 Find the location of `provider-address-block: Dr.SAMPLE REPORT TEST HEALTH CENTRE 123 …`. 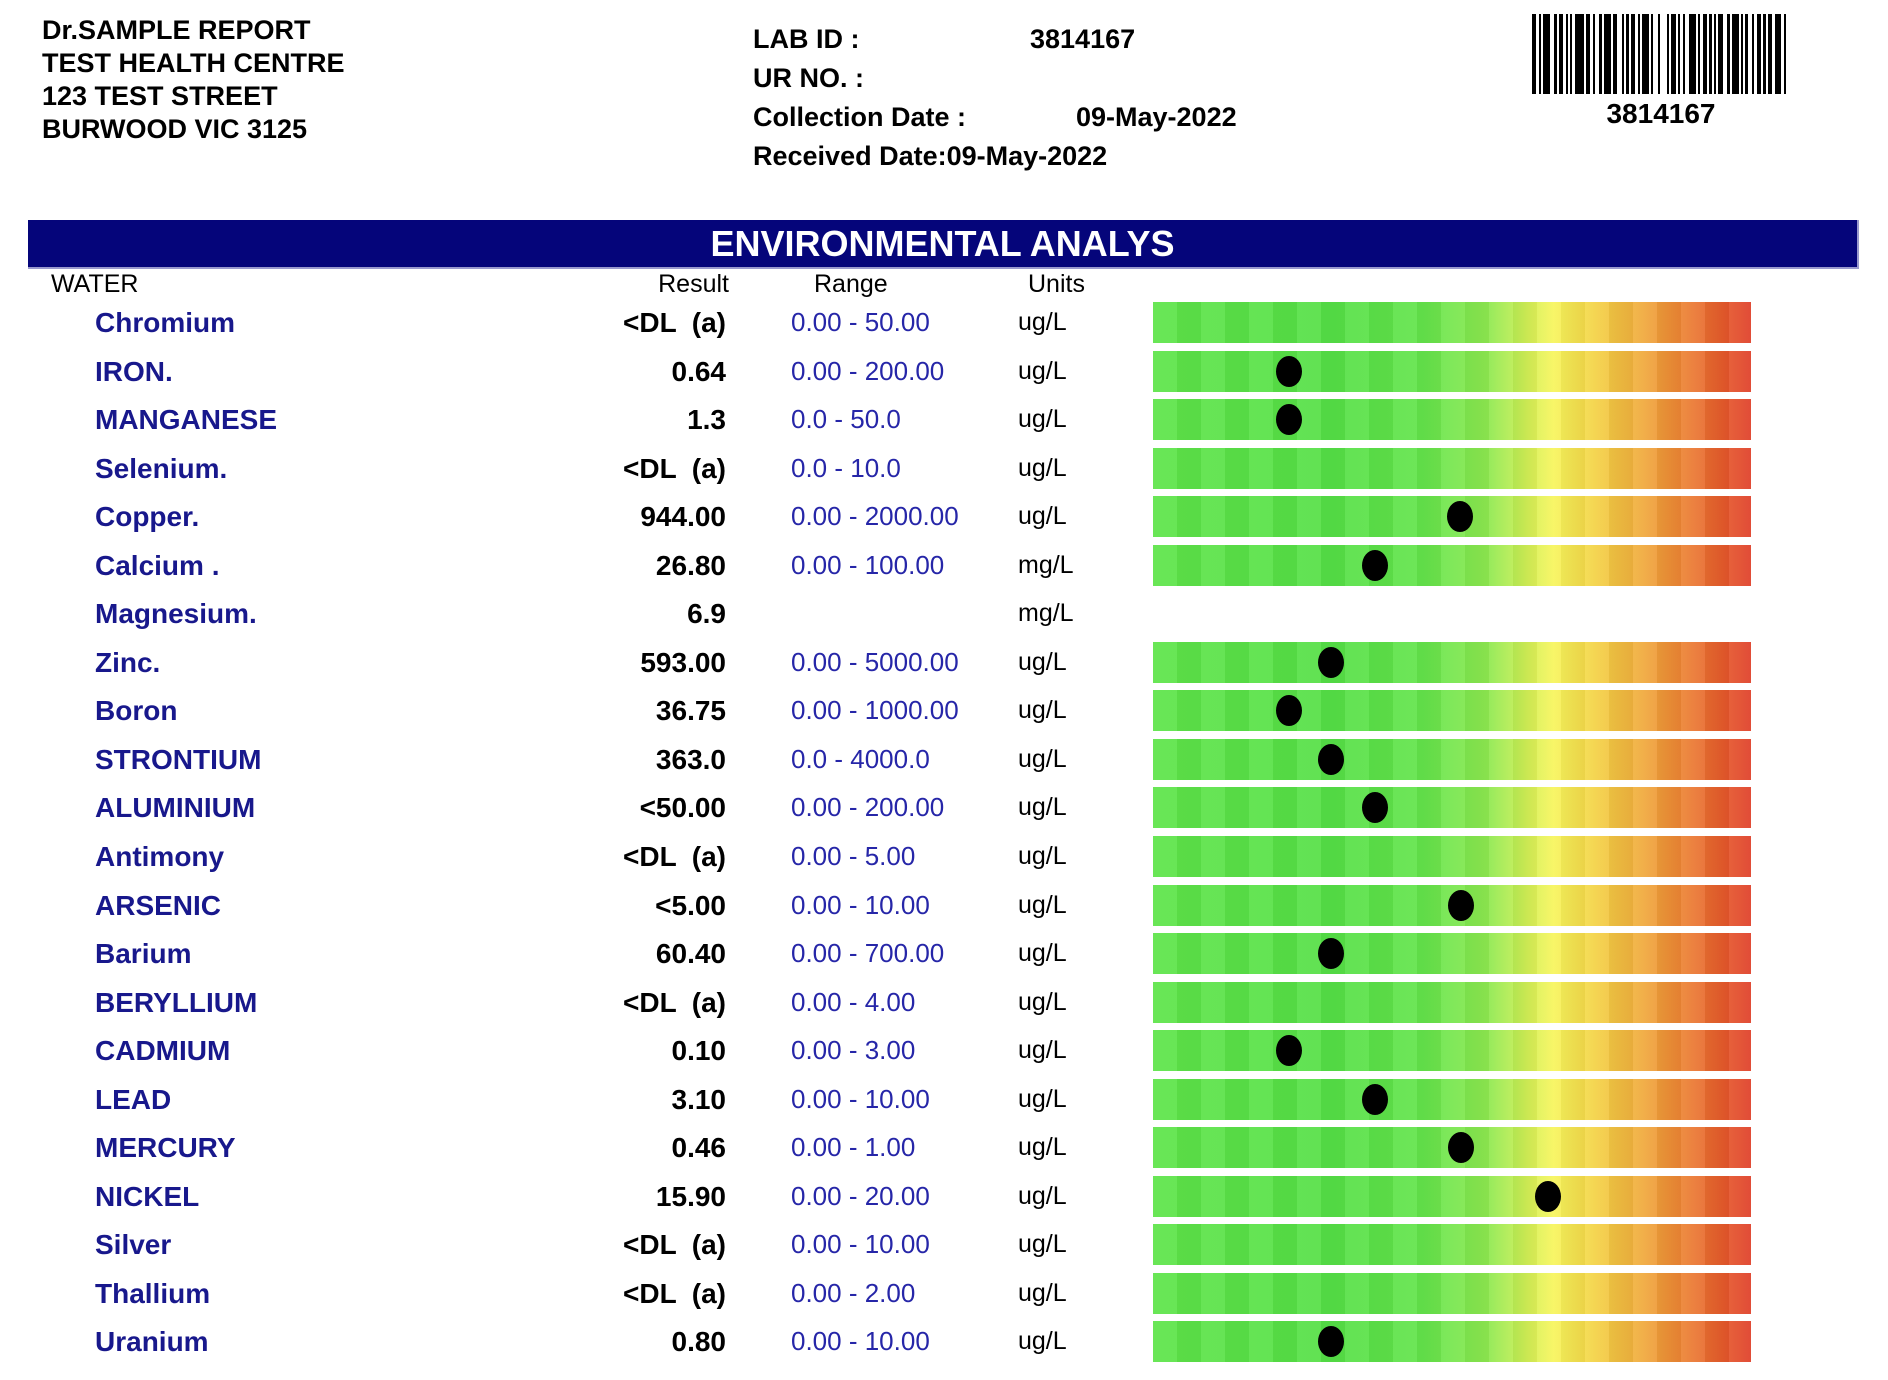

provider-address-block: Dr.SAMPLE REPORT TEST HEALTH CENTRE 123 … is located at coordinates (193, 80).